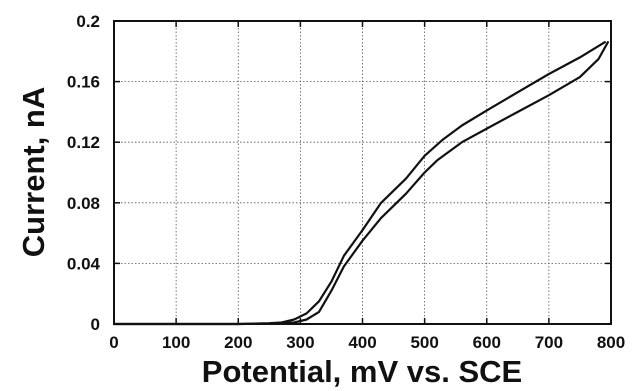  I want to click on x-tick-label: 200, so click(238, 342).